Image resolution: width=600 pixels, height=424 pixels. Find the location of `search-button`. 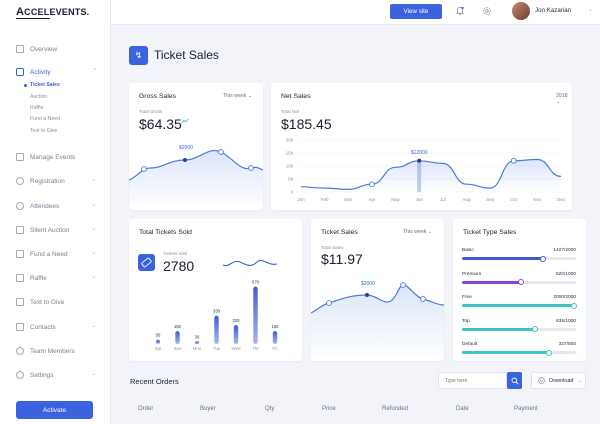

search-button is located at coordinates (514, 380).